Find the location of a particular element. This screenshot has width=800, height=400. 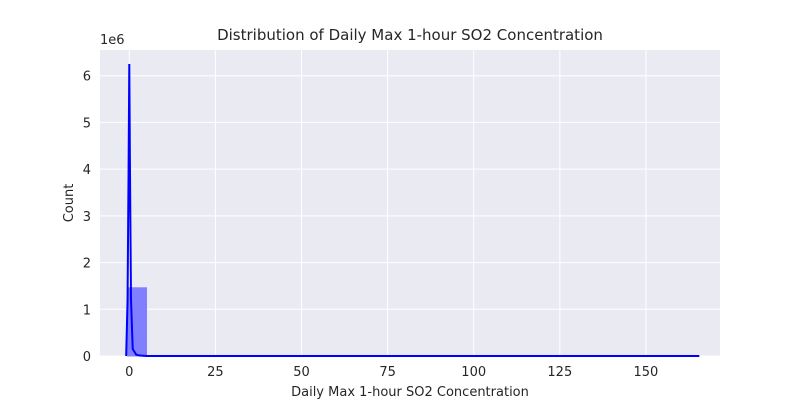

y-offset-label: 1e6 is located at coordinates (112, 40).